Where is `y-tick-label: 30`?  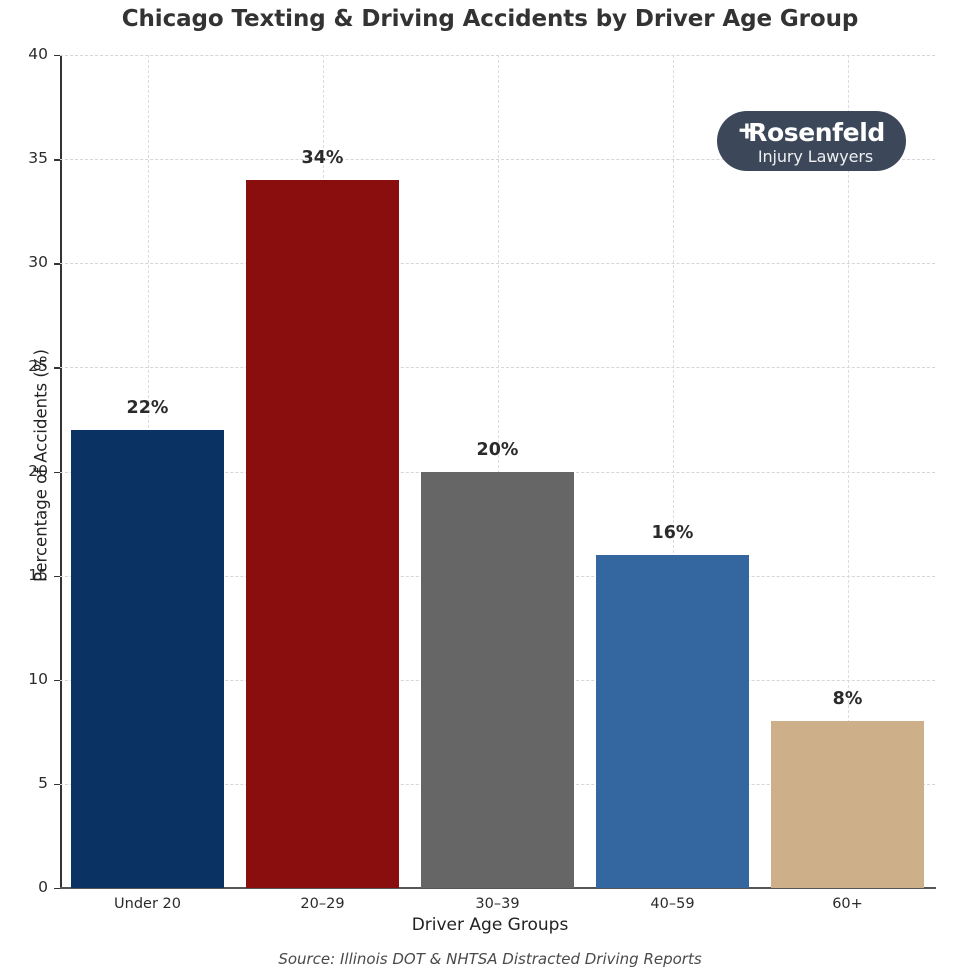
y-tick-label: 30 is located at coordinates (38, 262).